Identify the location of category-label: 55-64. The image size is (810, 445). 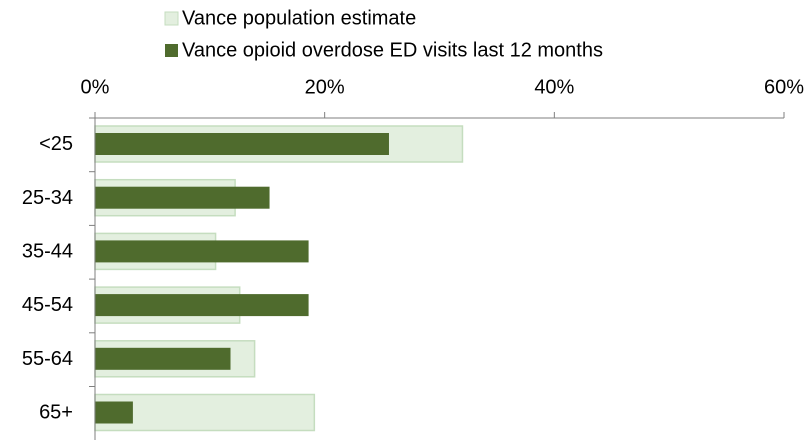
(47, 359).